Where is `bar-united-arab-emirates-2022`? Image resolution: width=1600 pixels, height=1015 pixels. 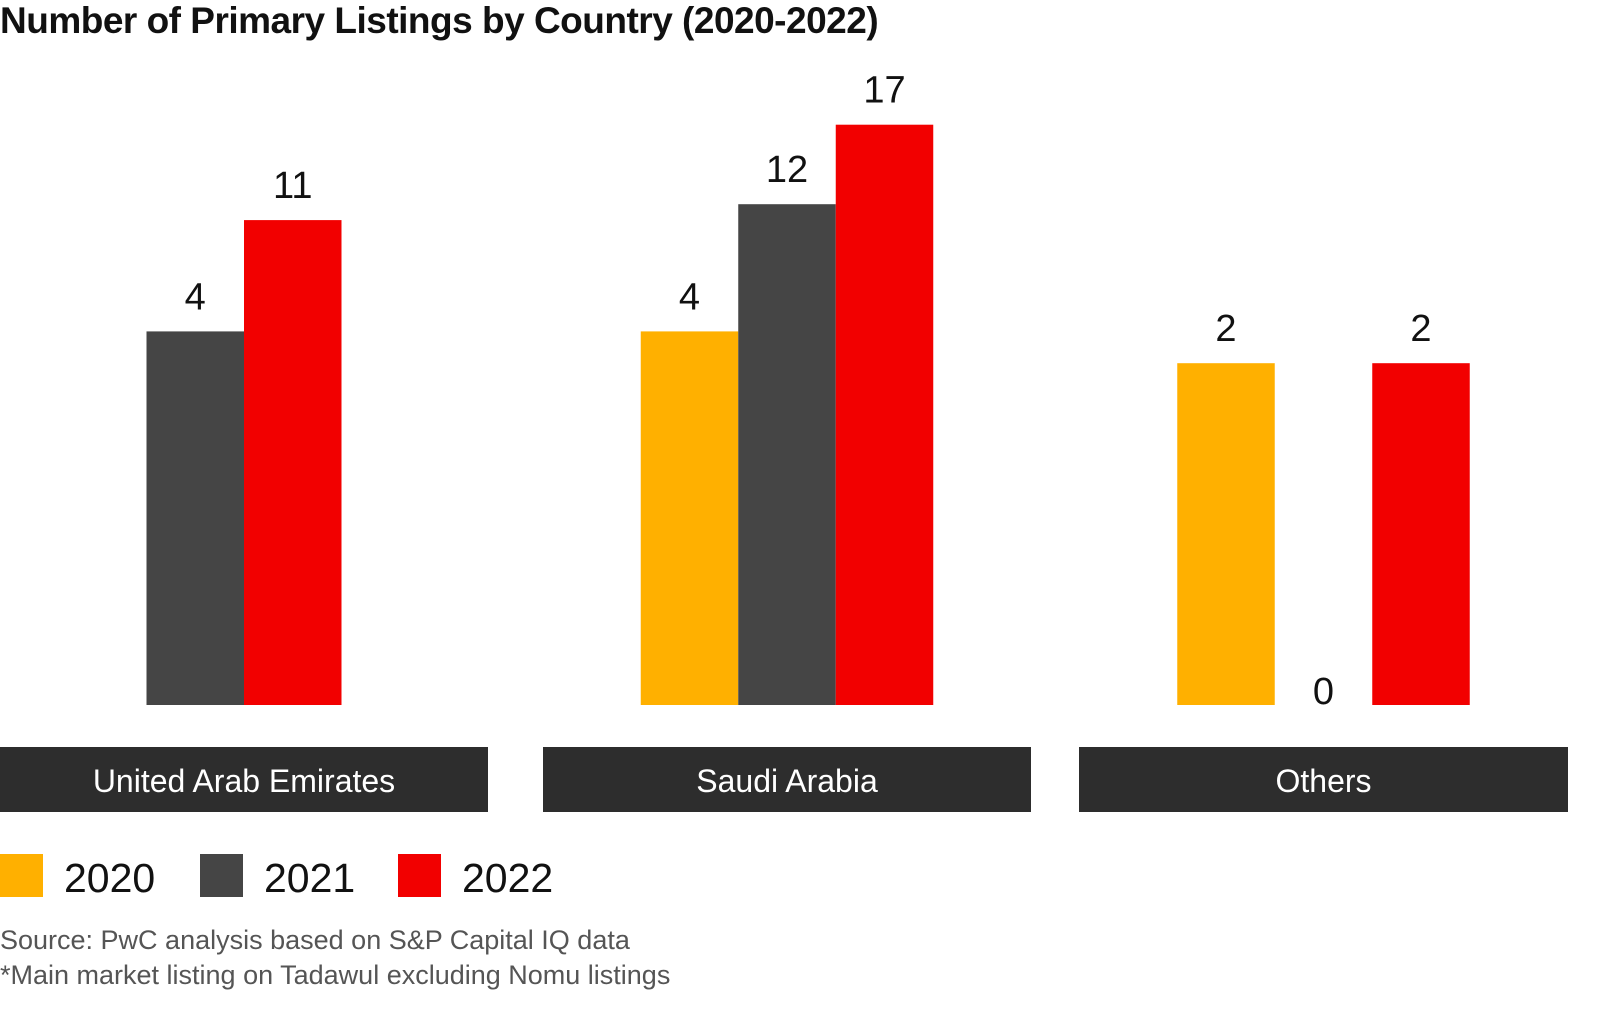 bar-united-arab-emirates-2022 is located at coordinates (293, 462).